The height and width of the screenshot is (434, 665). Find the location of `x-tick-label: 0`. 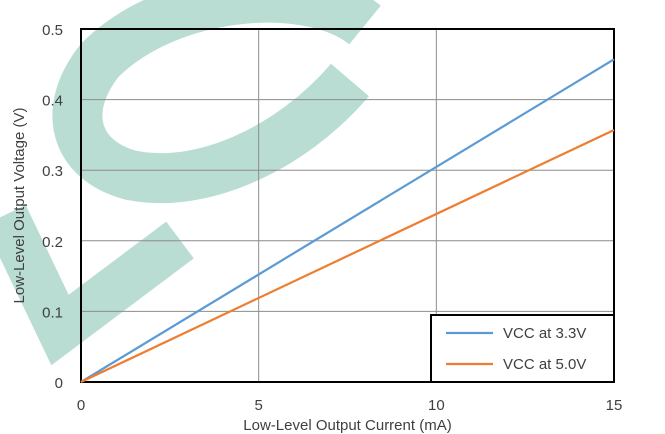

x-tick-label: 0 is located at coordinates (81, 405).